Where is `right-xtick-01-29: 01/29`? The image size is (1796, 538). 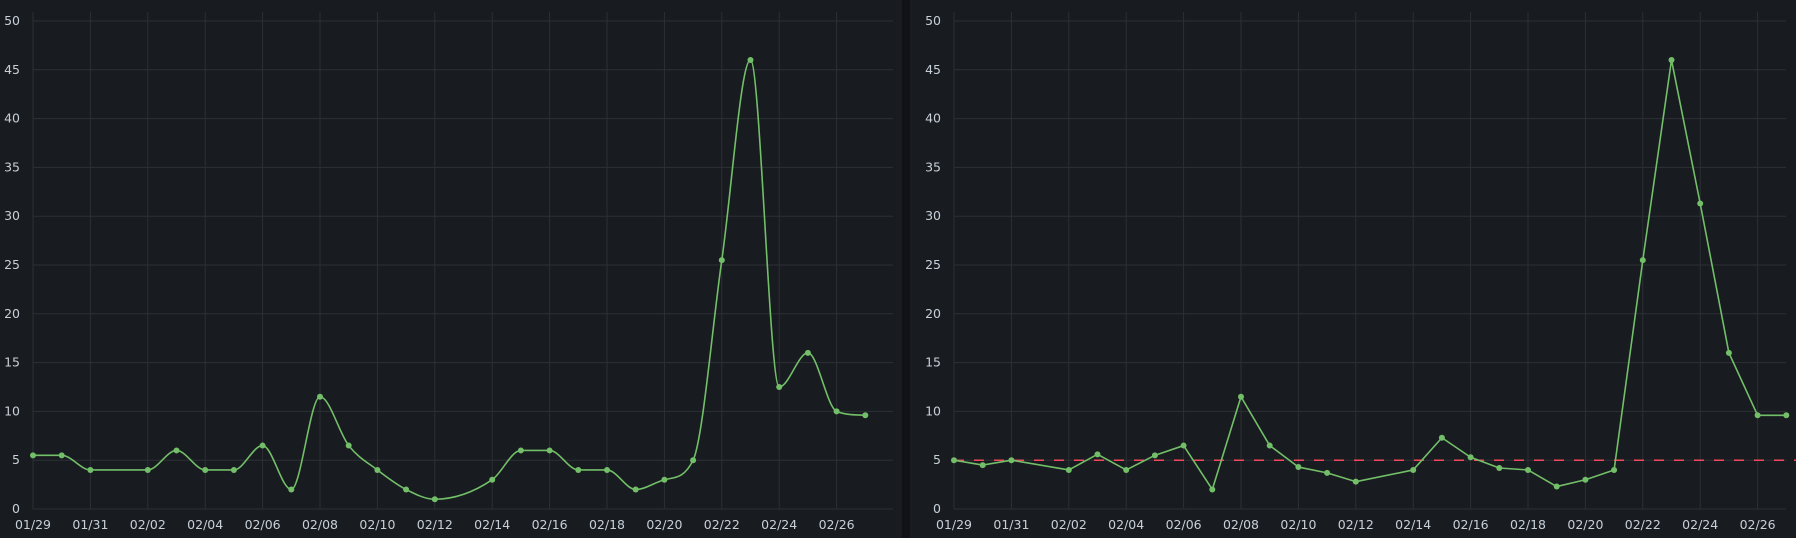 right-xtick-01-29: 01/29 is located at coordinates (954, 524).